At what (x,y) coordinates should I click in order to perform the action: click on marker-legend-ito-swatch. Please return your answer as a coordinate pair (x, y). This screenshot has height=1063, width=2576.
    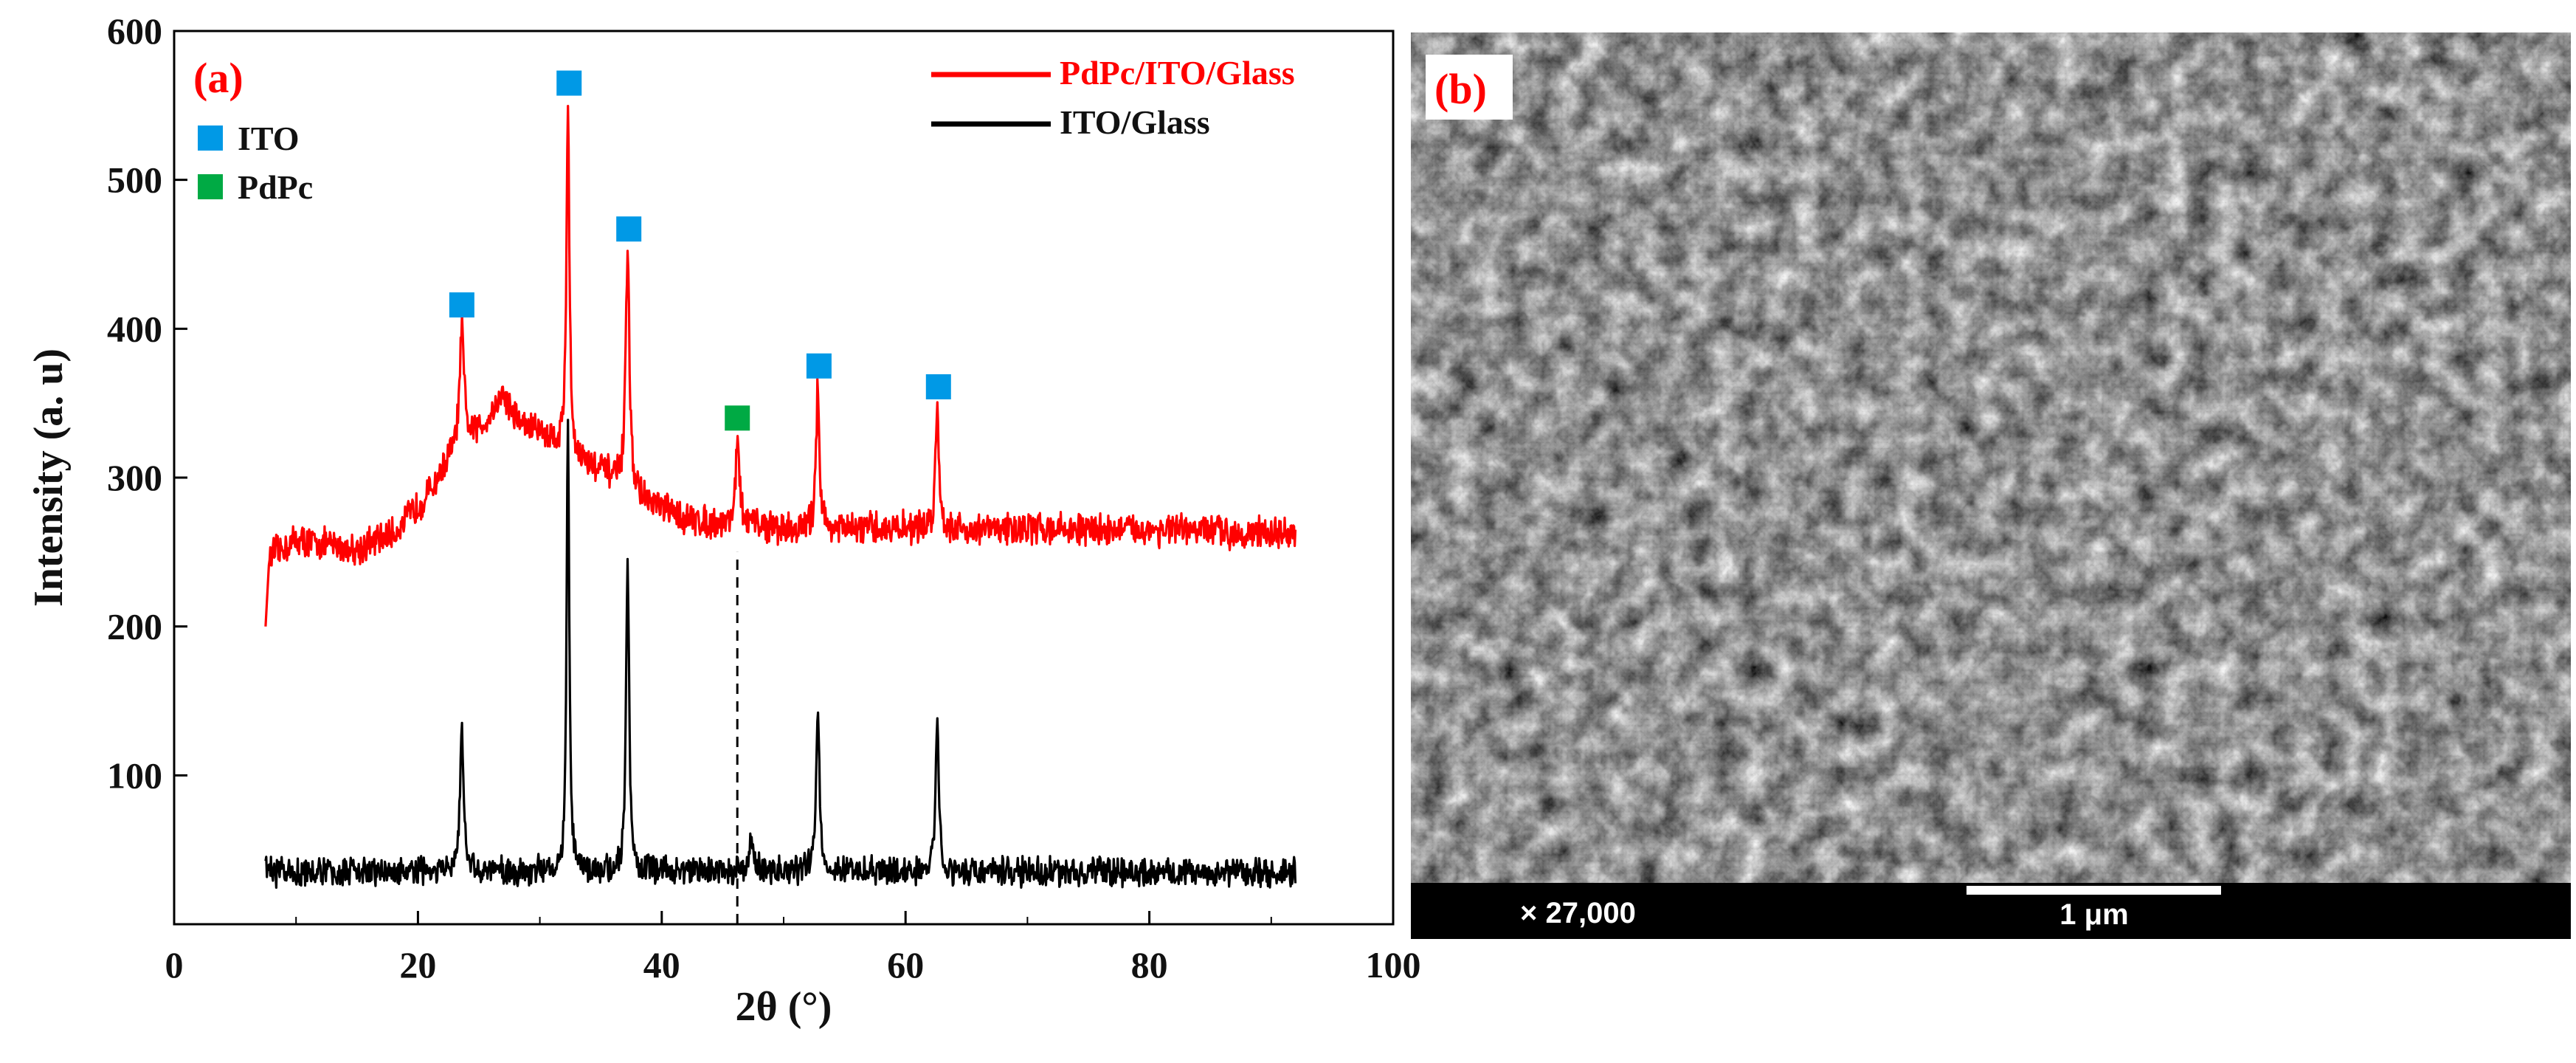
    Looking at the image, I should click on (211, 138).